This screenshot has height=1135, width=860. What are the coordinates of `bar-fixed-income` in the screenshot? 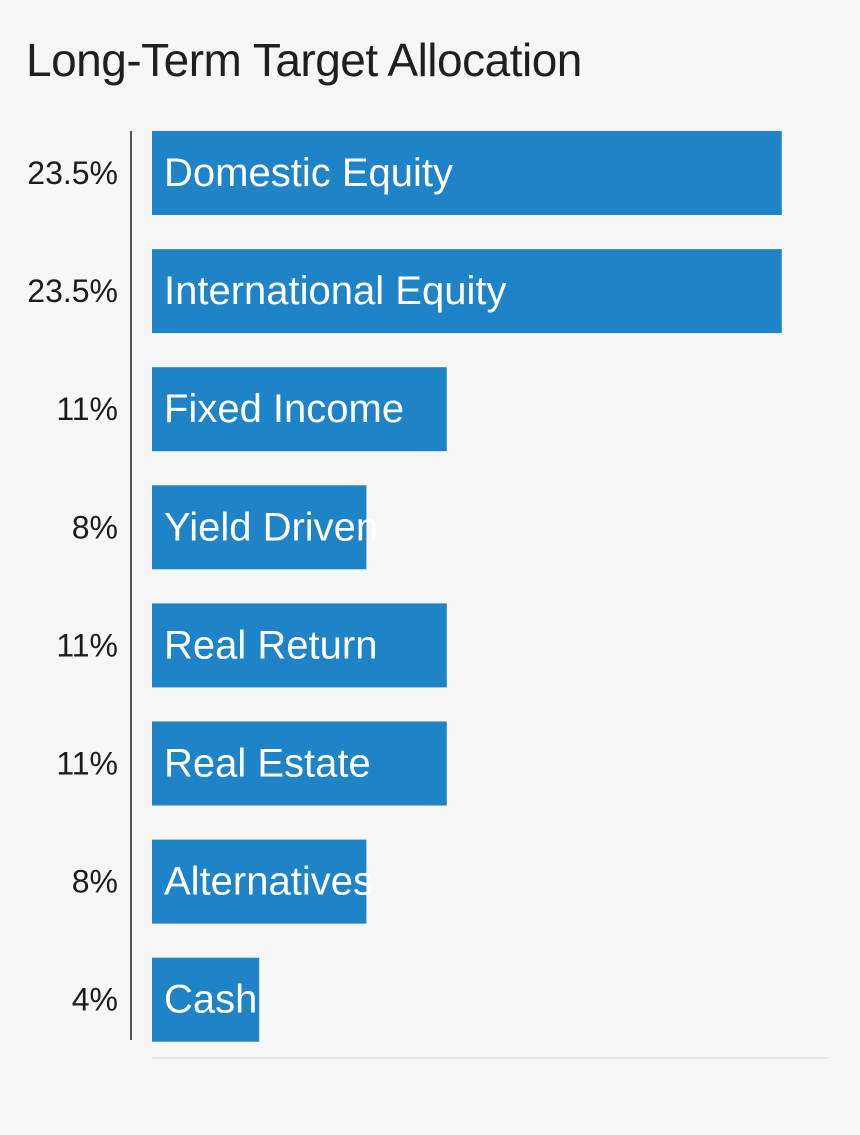 It's located at (299, 409).